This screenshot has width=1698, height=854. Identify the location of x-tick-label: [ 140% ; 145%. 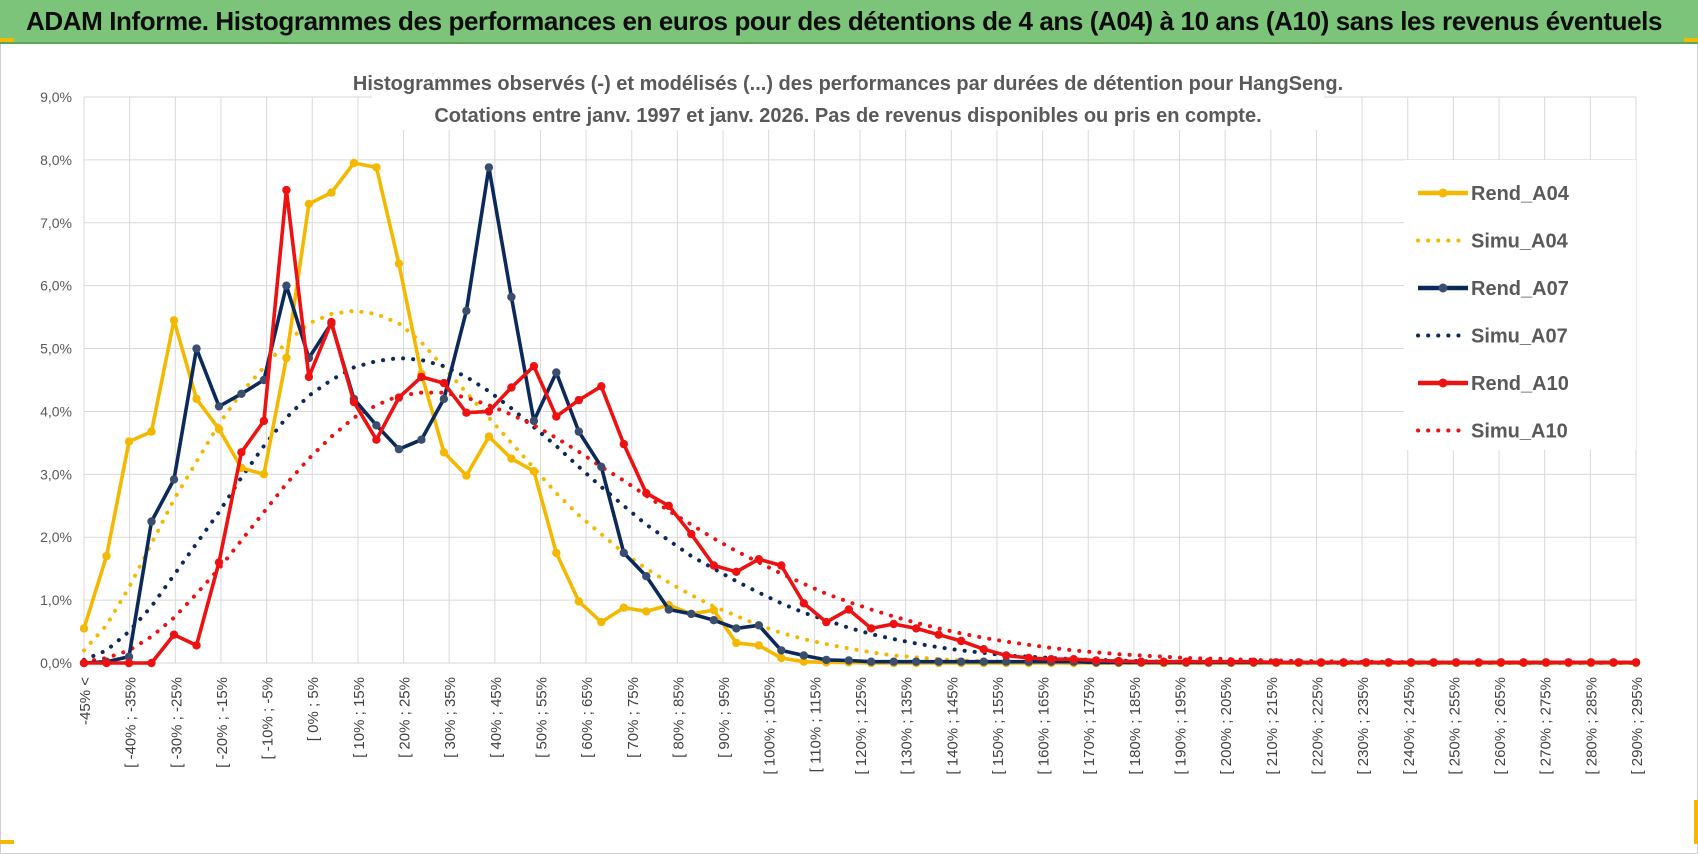
(952, 726).